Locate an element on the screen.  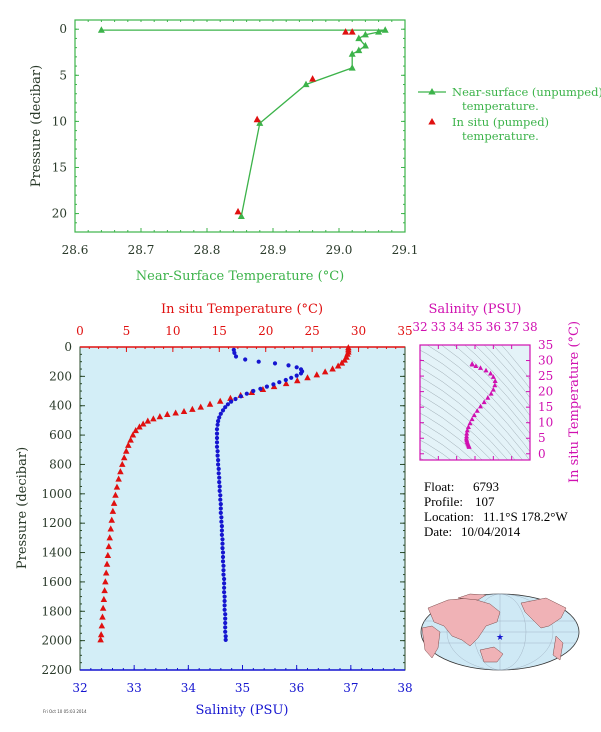
ts-y-tick-label: 0 is located at coordinates (542, 454).